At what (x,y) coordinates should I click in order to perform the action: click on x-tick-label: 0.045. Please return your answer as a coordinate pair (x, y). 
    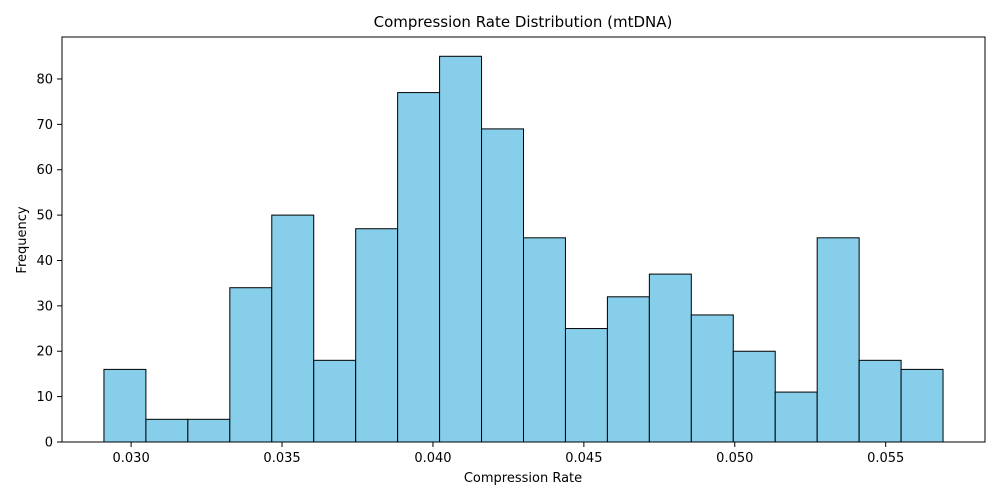
    Looking at the image, I should click on (583, 458).